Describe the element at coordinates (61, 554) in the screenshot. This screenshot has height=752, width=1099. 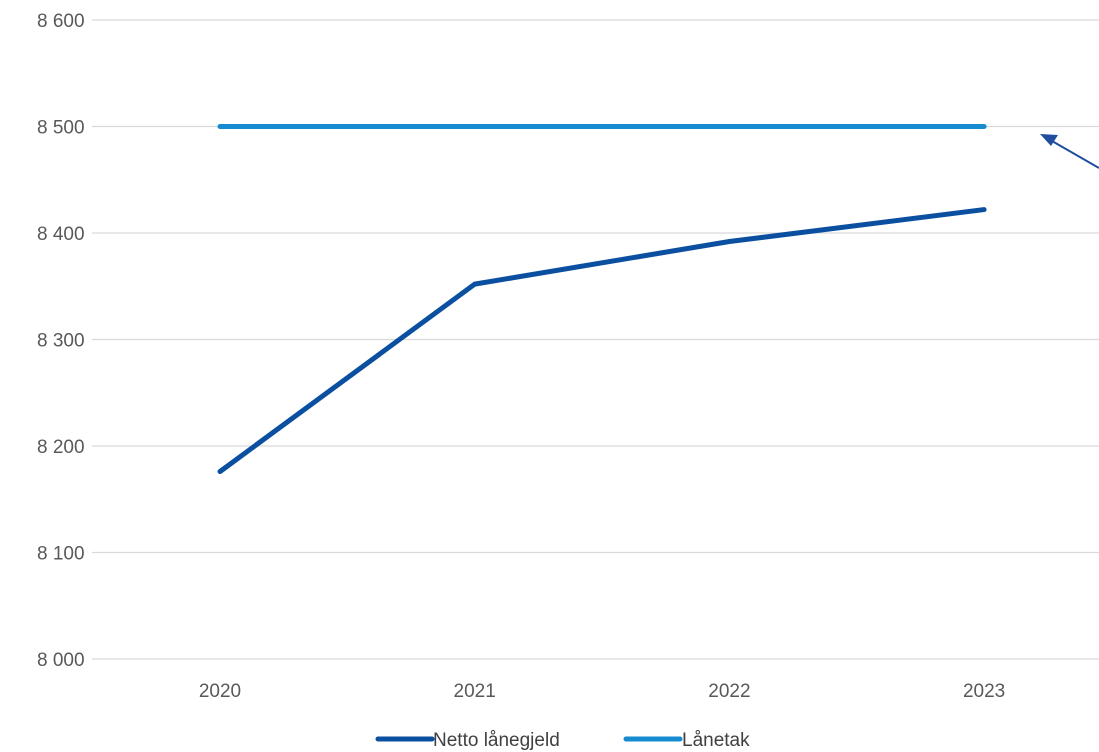
I see `y-tick-label: 8 100` at that location.